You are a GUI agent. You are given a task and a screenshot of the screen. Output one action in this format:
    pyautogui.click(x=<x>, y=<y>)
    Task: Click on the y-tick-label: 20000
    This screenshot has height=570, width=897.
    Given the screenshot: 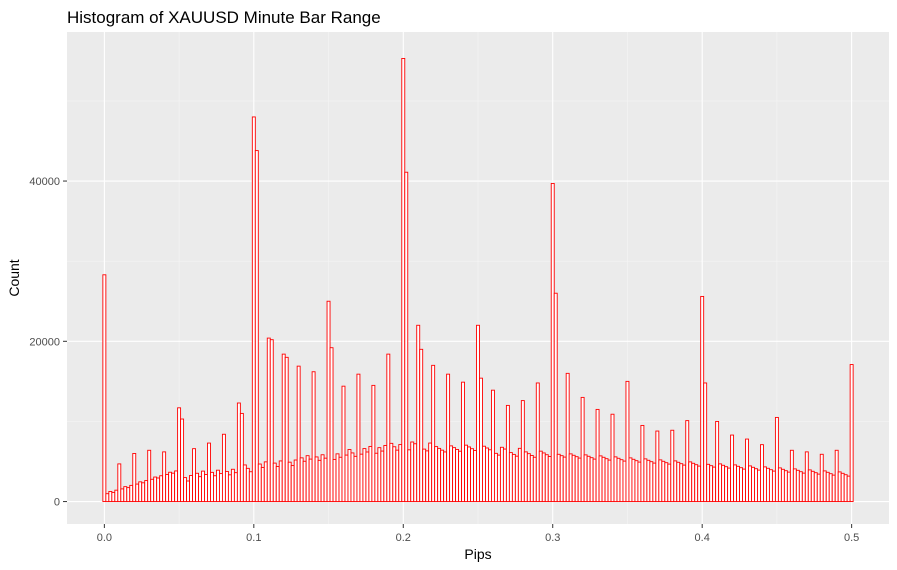 What is the action you would take?
    pyautogui.click(x=44, y=342)
    